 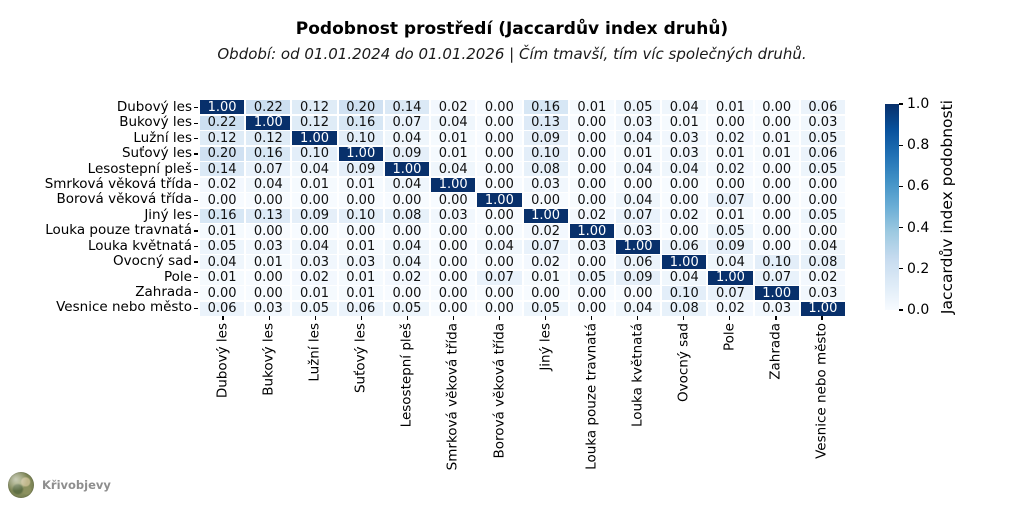 What do you see at coordinates (178, 276) in the screenshot?
I see `y-tick-label: Pole` at bounding box center [178, 276].